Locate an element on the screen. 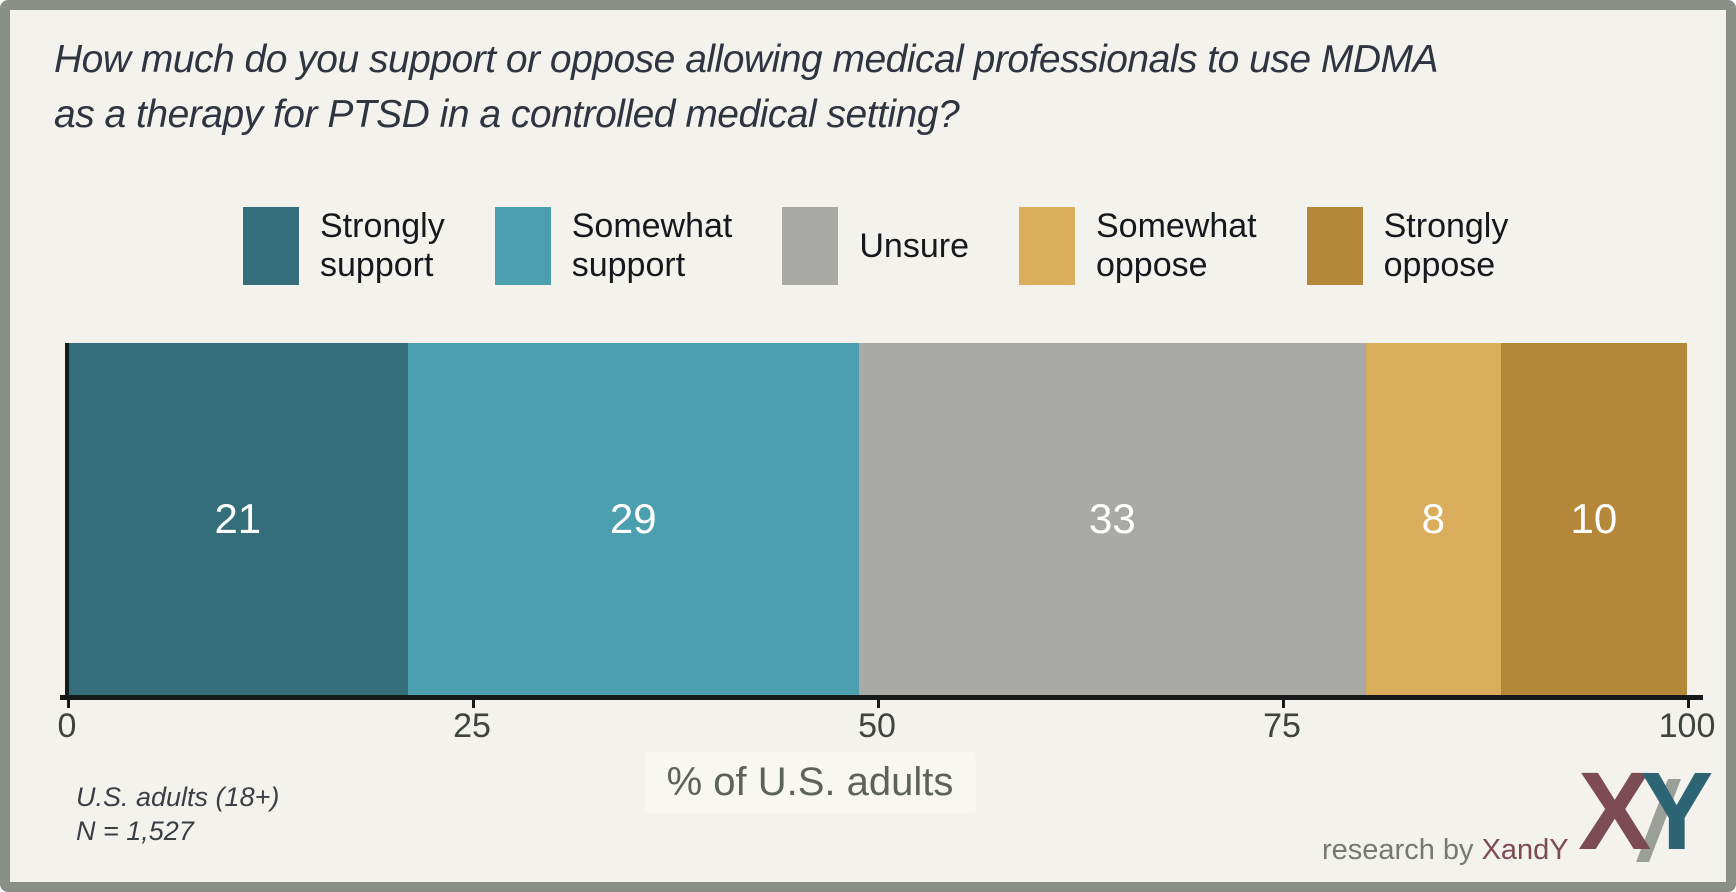 The image size is (1736, 892). bar-segment-somewhat-support: 29 is located at coordinates (633, 519).